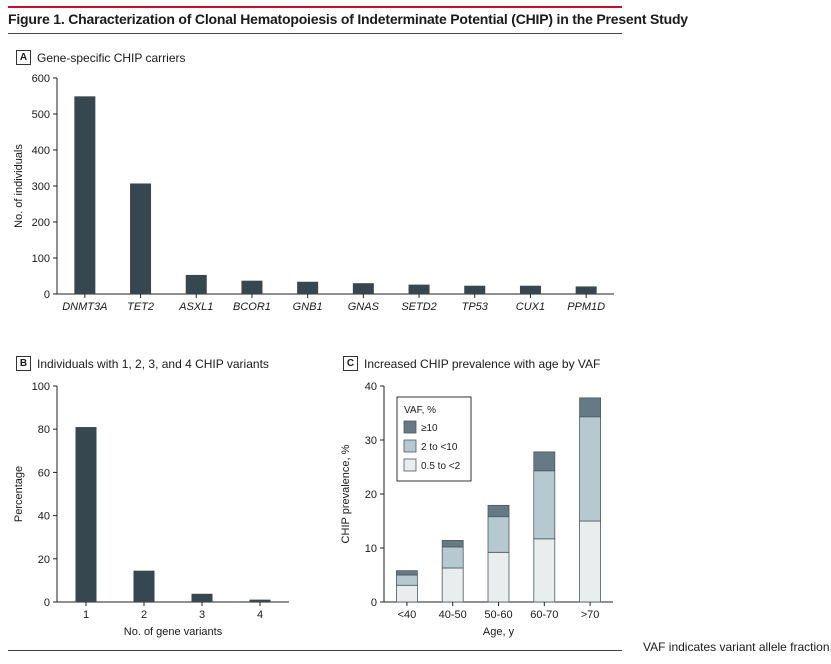 Image resolution: width=831 pixels, height=664 pixels. What do you see at coordinates (44, 473) in the screenshot?
I see `panel-b-y-tick-label: 60` at bounding box center [44, 473].